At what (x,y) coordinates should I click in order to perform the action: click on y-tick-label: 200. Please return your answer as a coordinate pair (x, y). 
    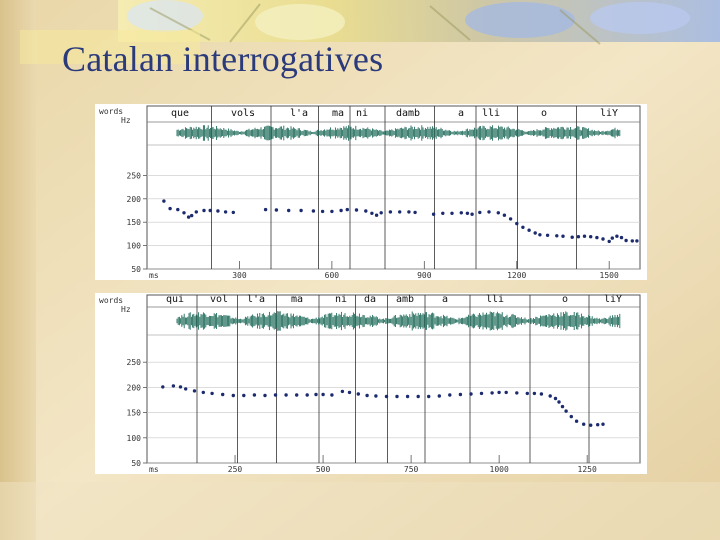
    Looking at the image, I should click on (134, 387).